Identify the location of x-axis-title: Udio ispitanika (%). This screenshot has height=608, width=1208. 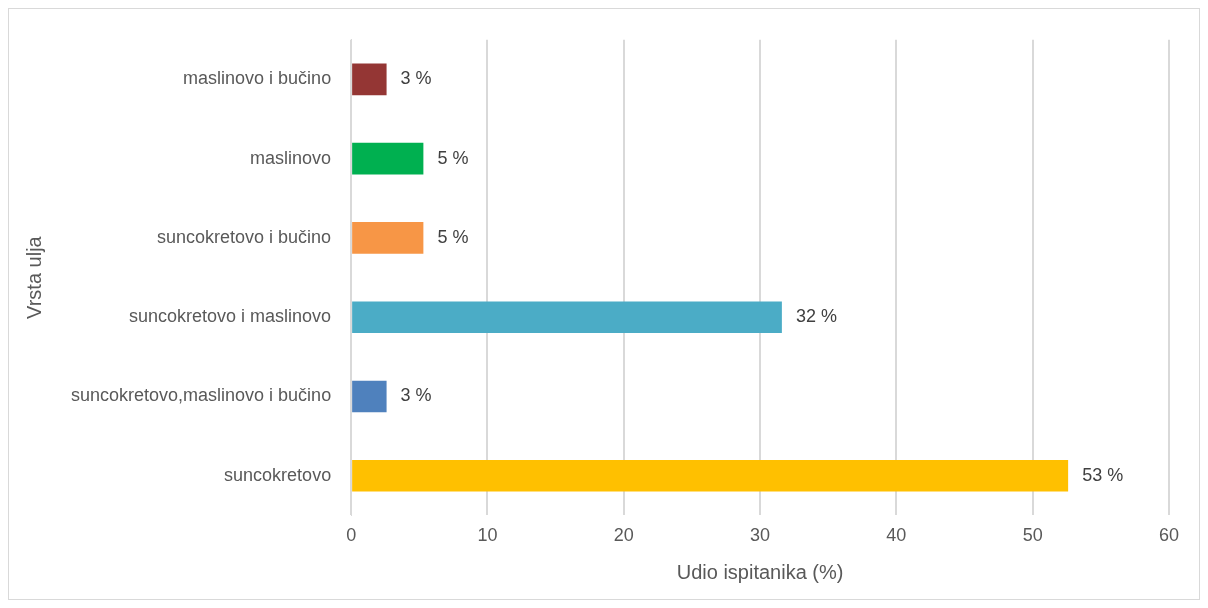
(760, 571).